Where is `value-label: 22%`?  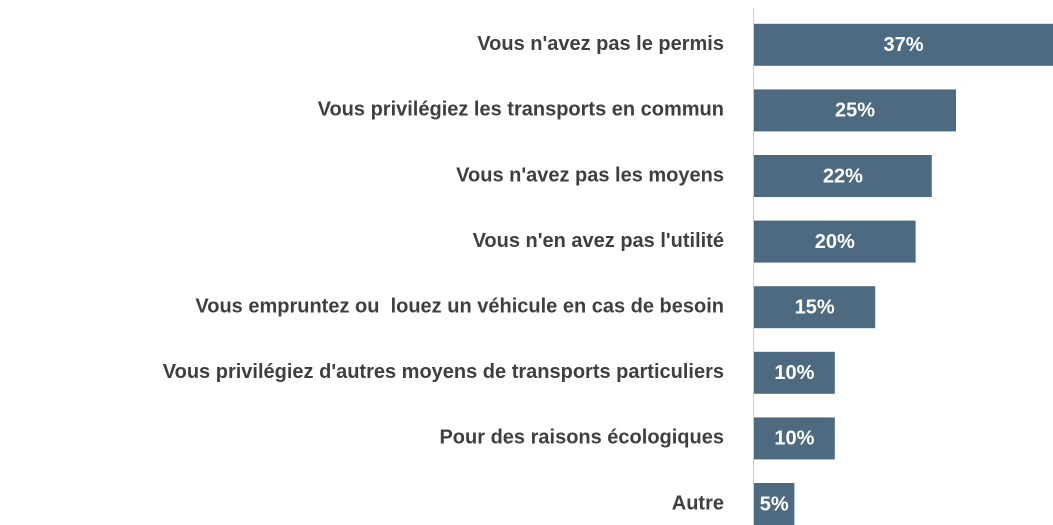
value-label: 22% is located at coordinates (843, 176).